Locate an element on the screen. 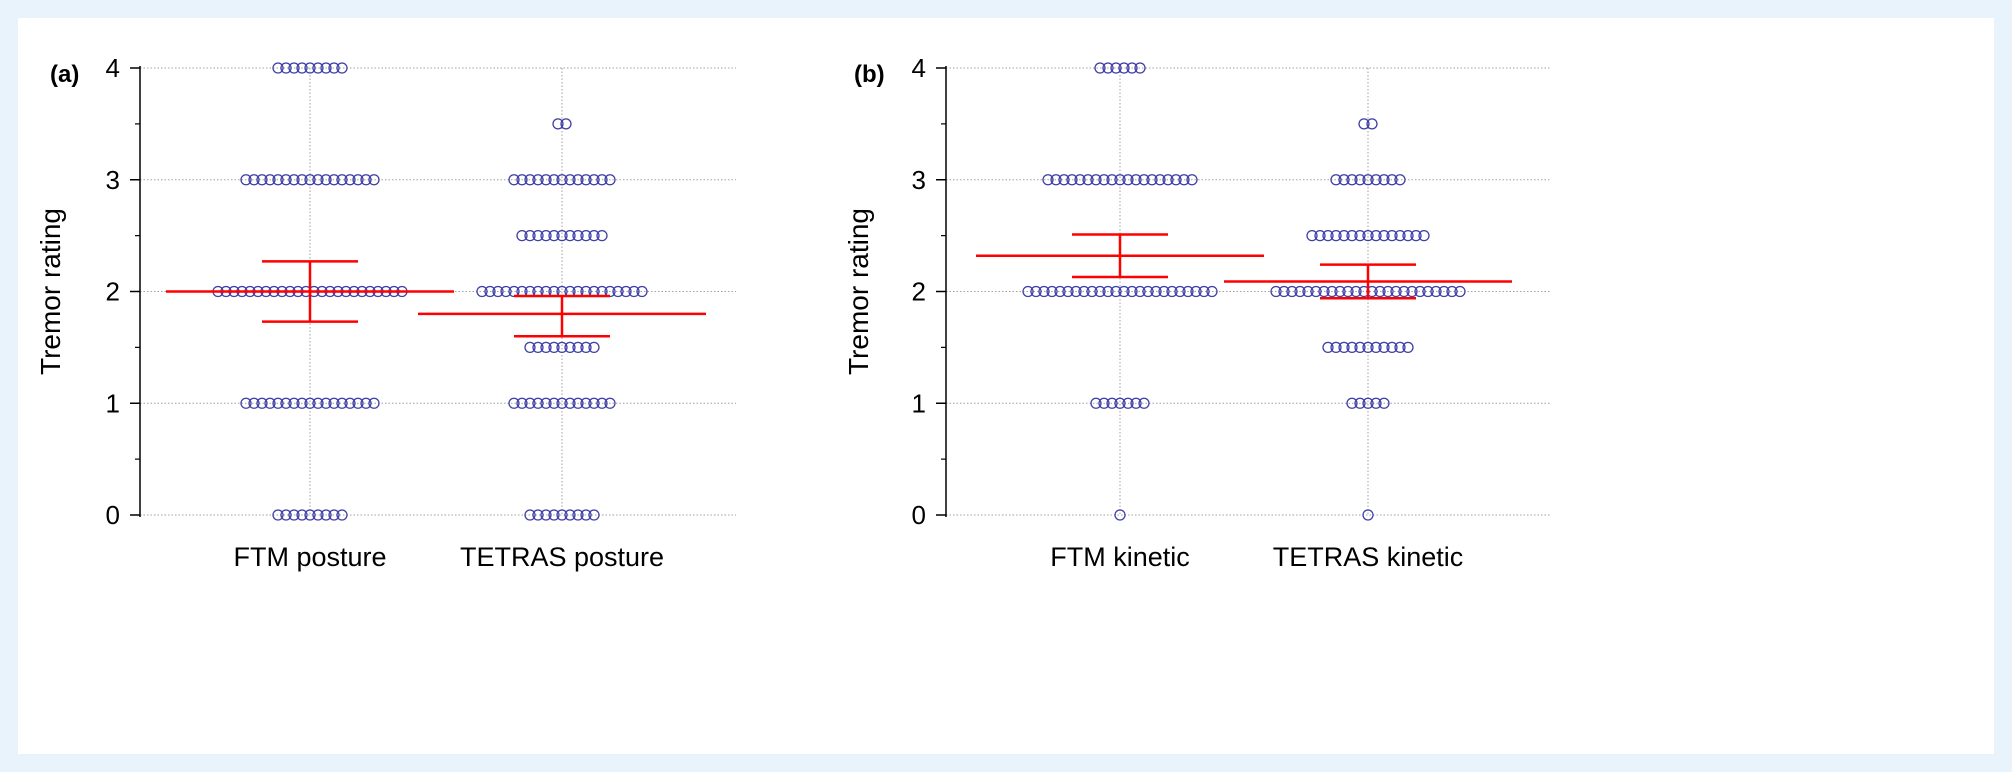 This screenshot has height=772, width=2012. x-category-label: FTM kinetic is located at coordinates (1120, 557).